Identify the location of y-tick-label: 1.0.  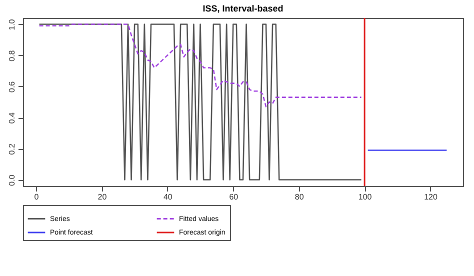
(12, 24).